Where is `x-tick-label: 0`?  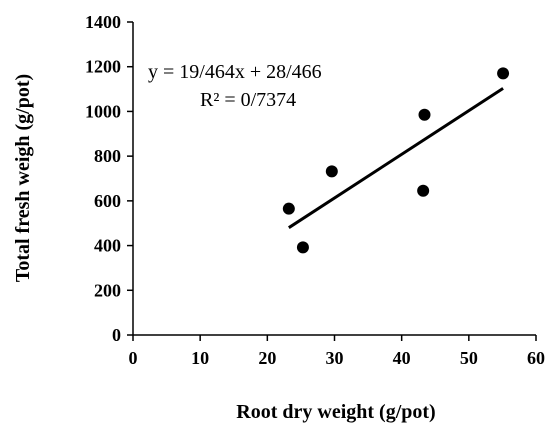
x-tick-label: 0 is located at coordinates (133, 358).